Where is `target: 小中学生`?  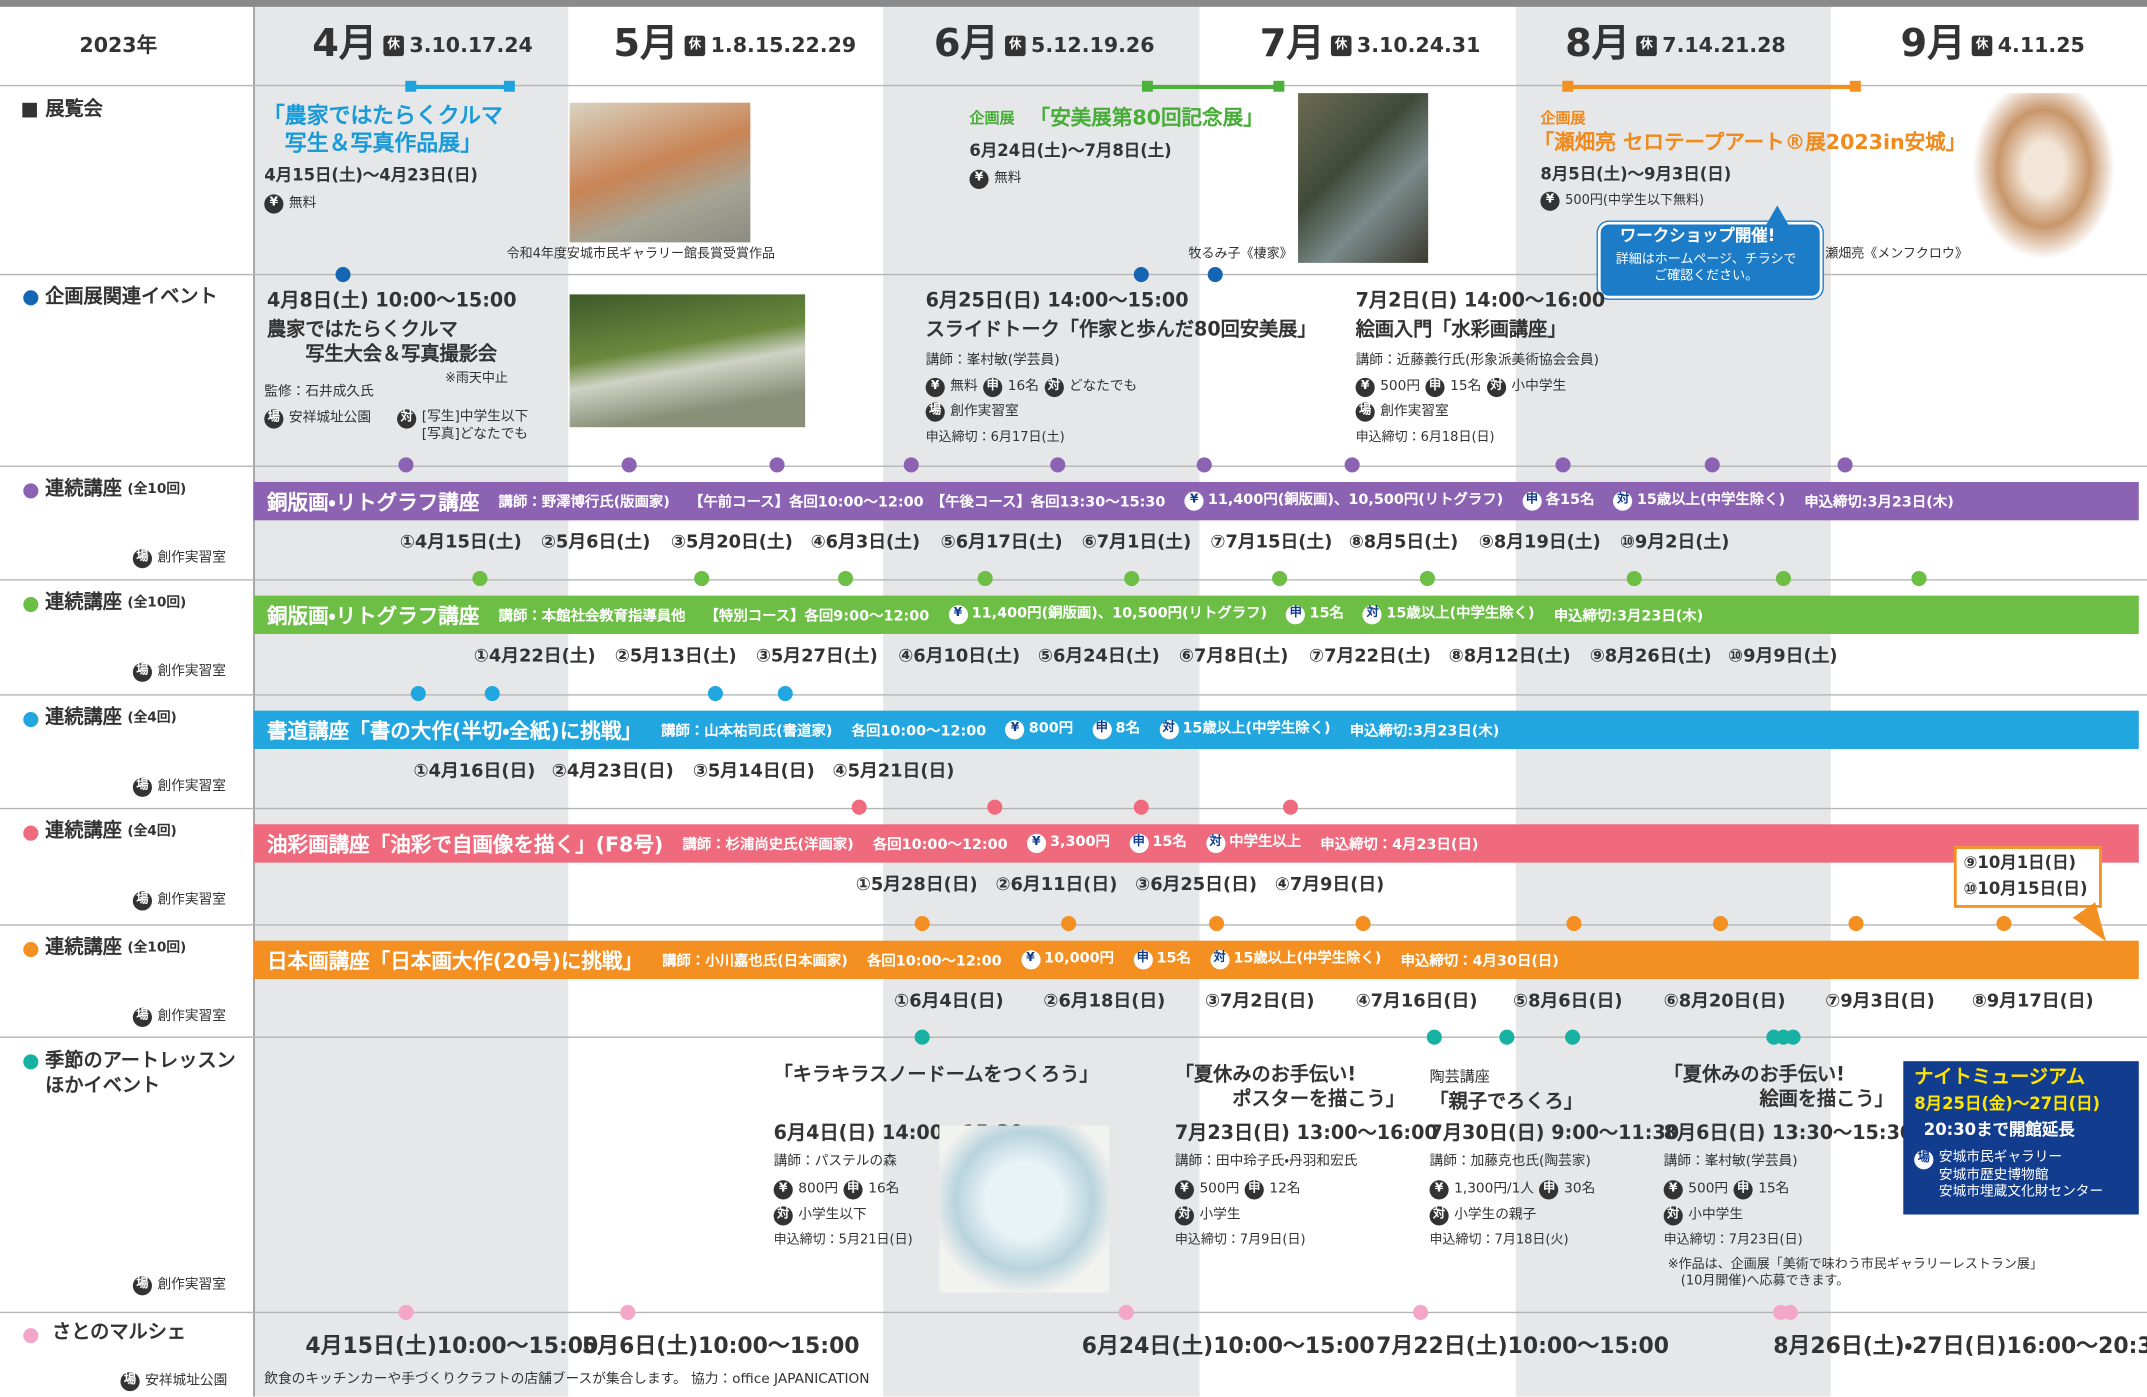
target: 小中学生 is located at coordinates (1716, 1215).